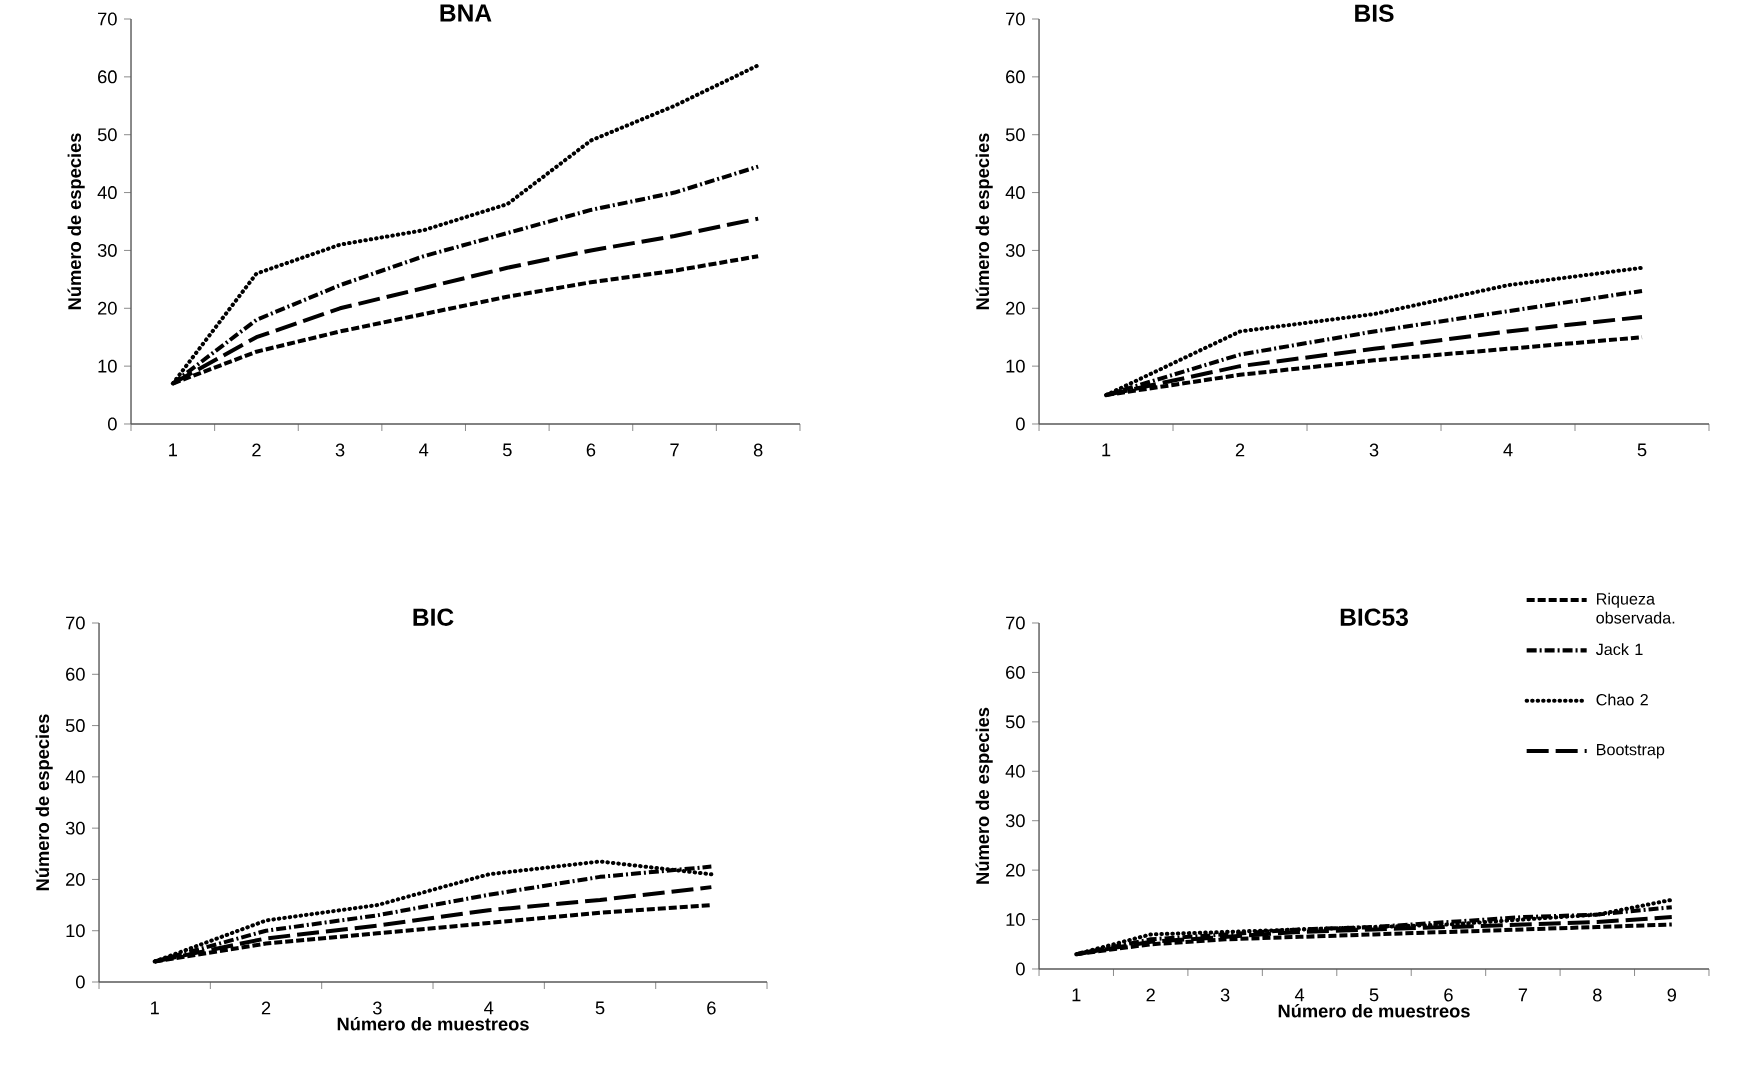 The image size is (1761, 1069). I want to click on chart-title: BIC, so click(433, 617).